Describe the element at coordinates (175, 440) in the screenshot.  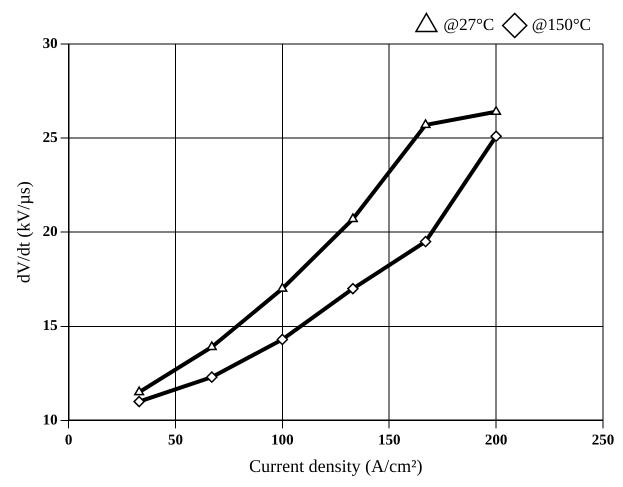
I see `x-tick-label: 50` at that location.